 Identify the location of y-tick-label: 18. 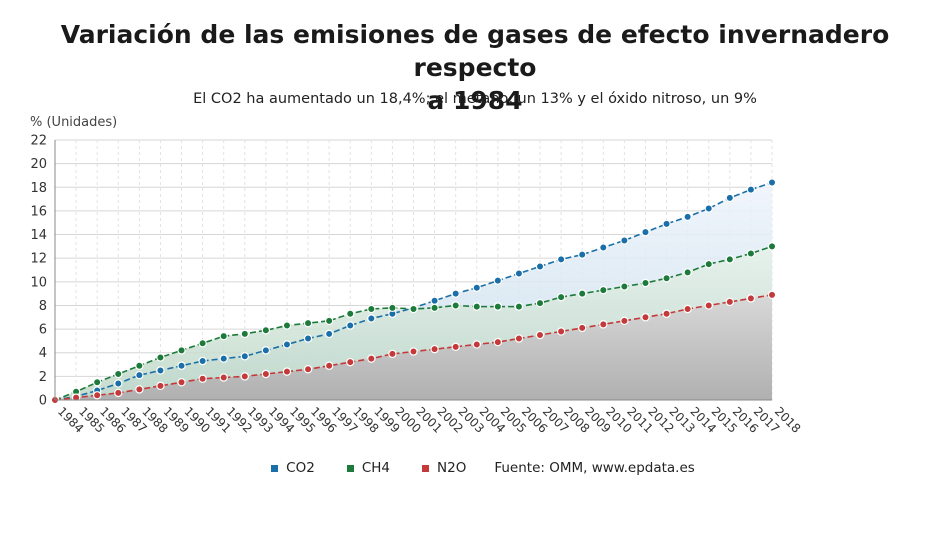
(38, 188).